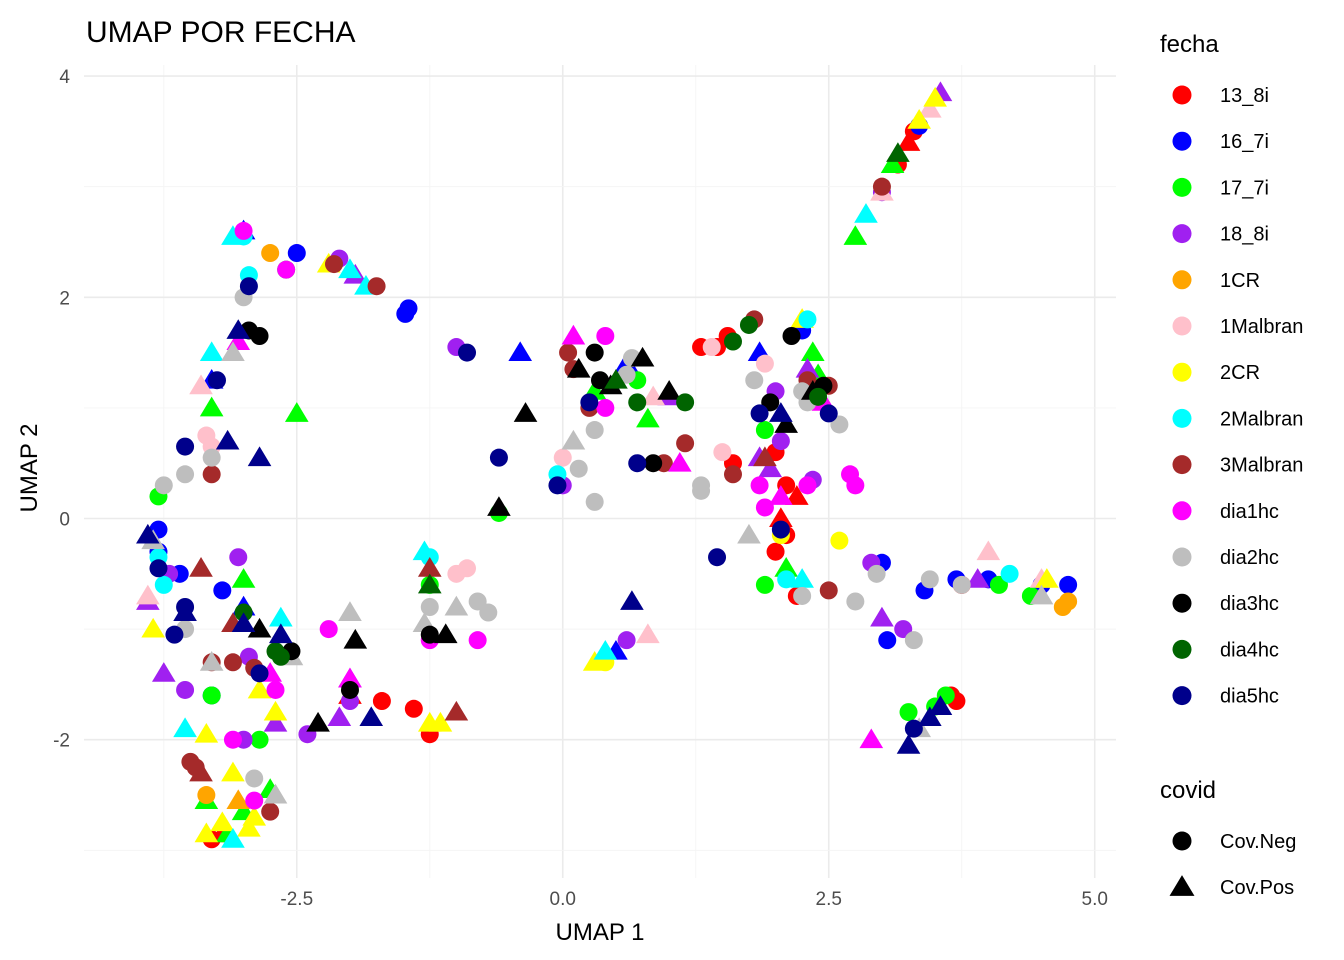  Describe the element at coordinates (1182, 557) in the screenshot. I see `legend-key-dia2hc` at that location.